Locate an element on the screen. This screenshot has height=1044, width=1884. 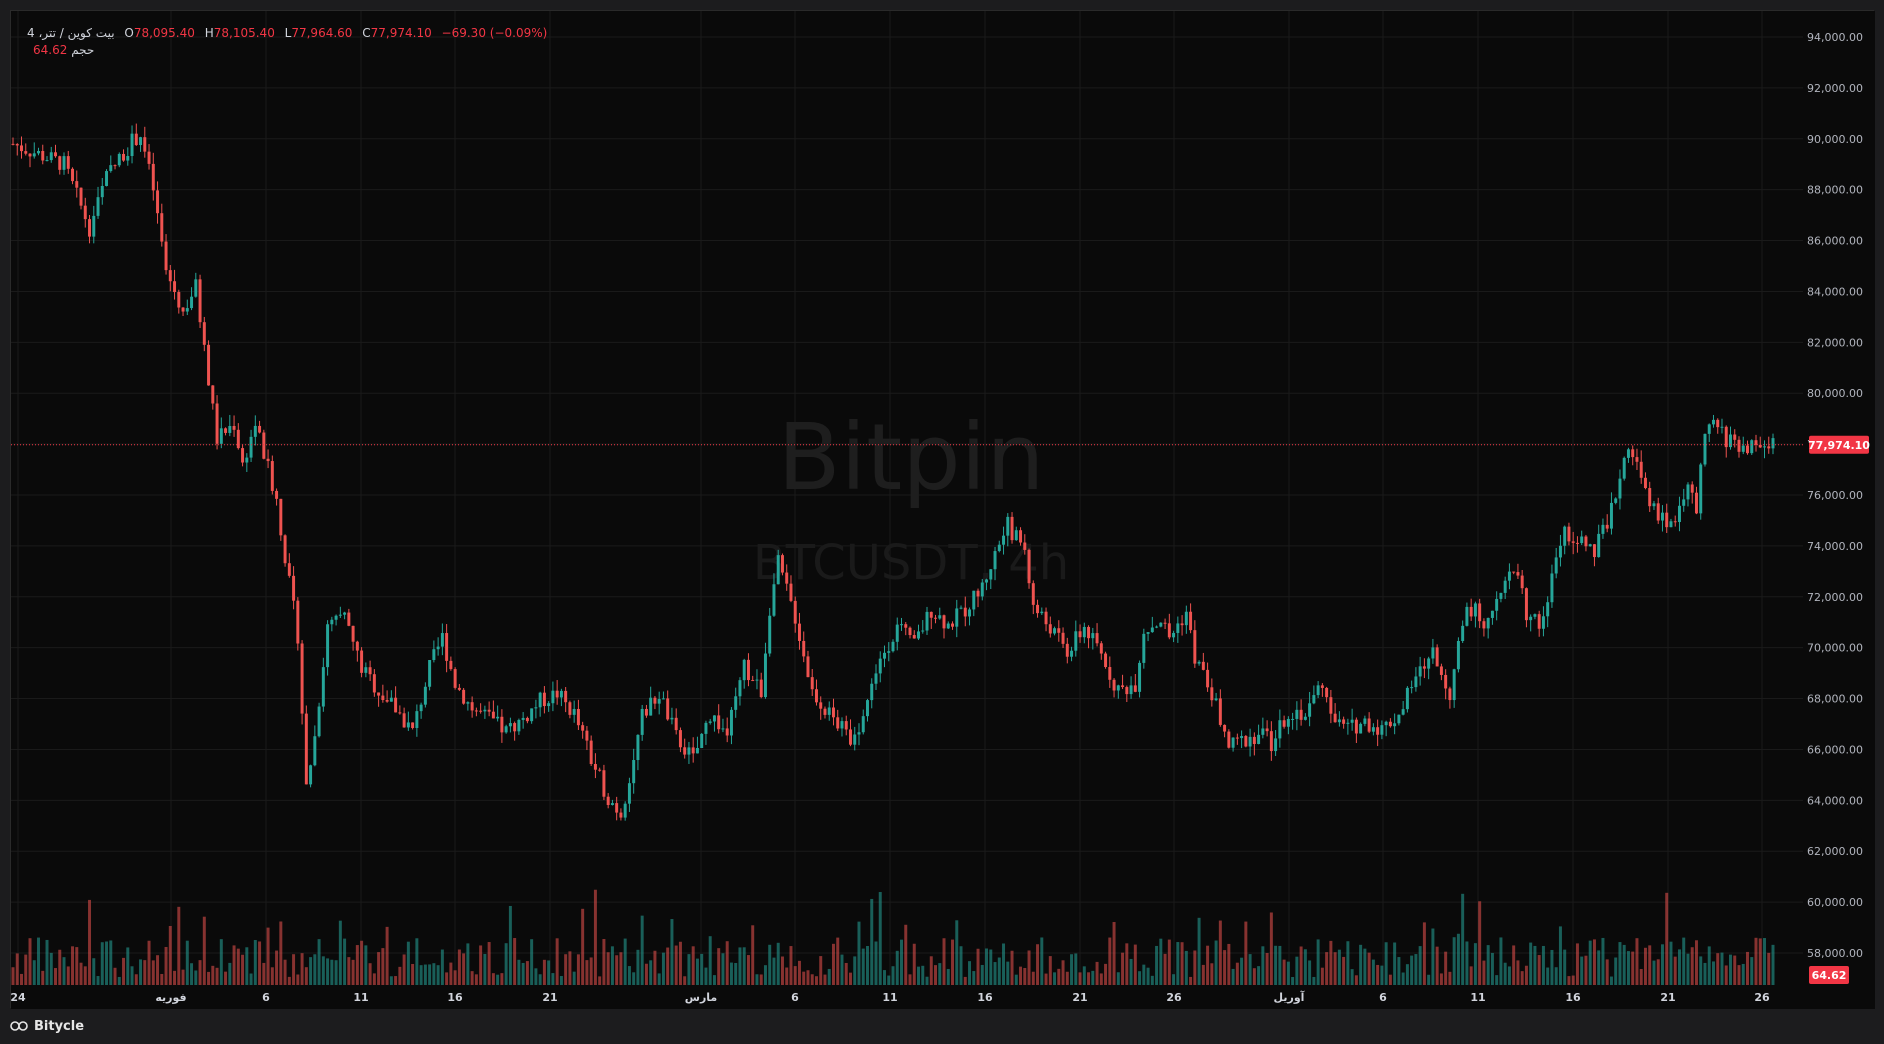
x-tick-label: 21 is located at coordinates (549, 997).